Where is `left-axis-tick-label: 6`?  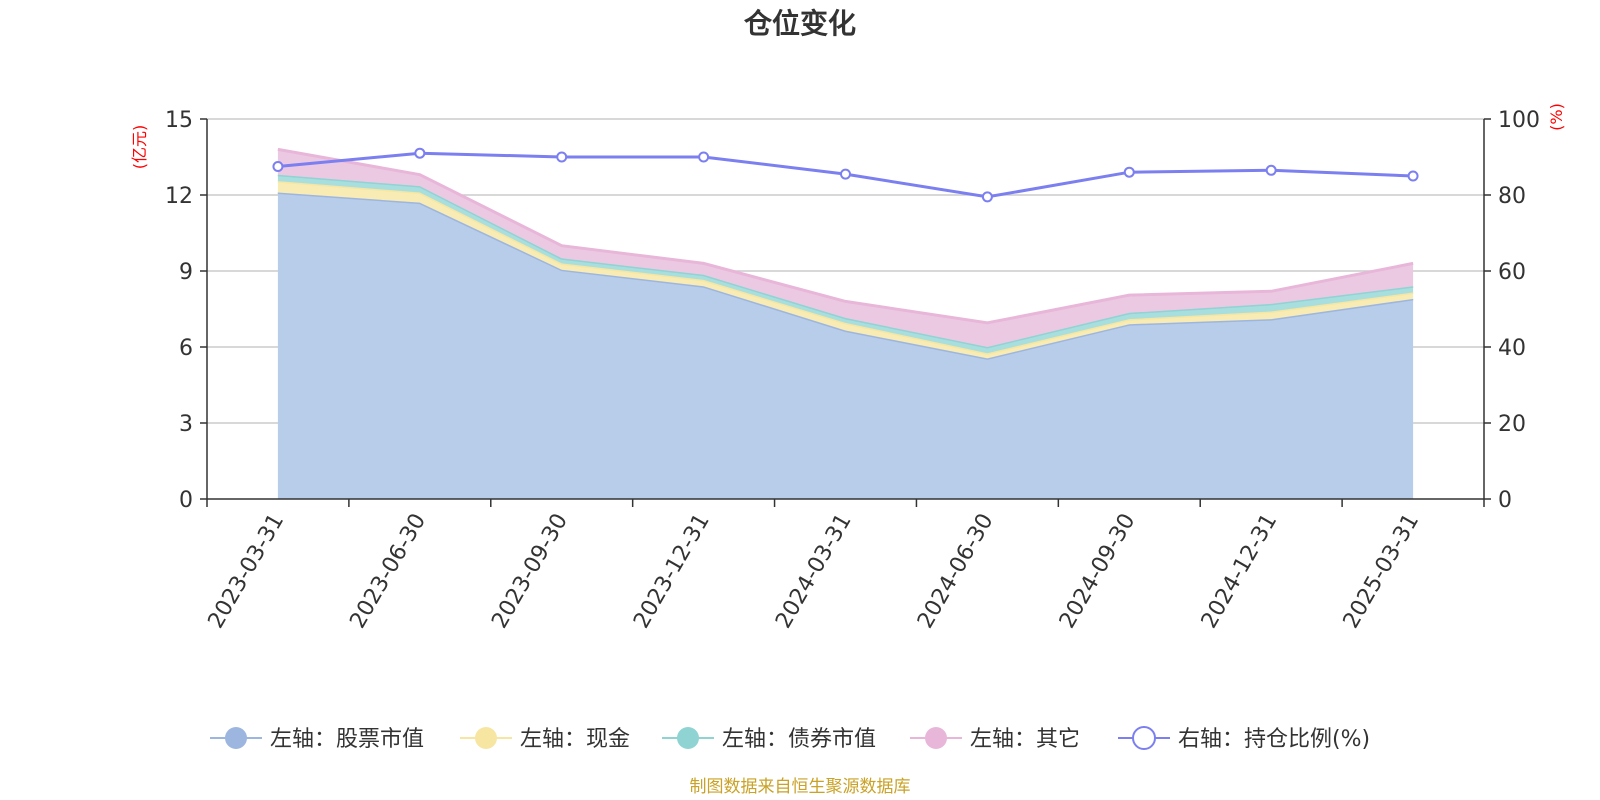
left-axis-tick-label: 6 is located at coordinates (186, 348).